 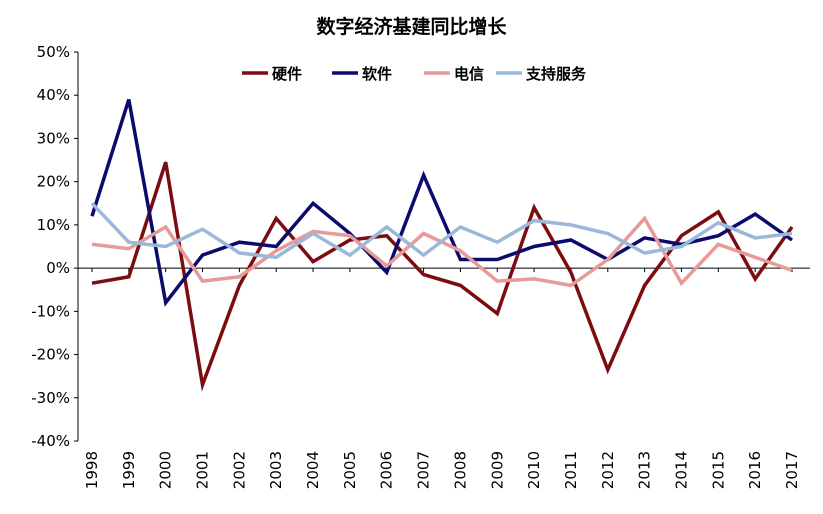 What do you see at coordinates (129, 470) in the screenshot?
I see `x-tick-label: 1999` at bounding box center [129, 470].